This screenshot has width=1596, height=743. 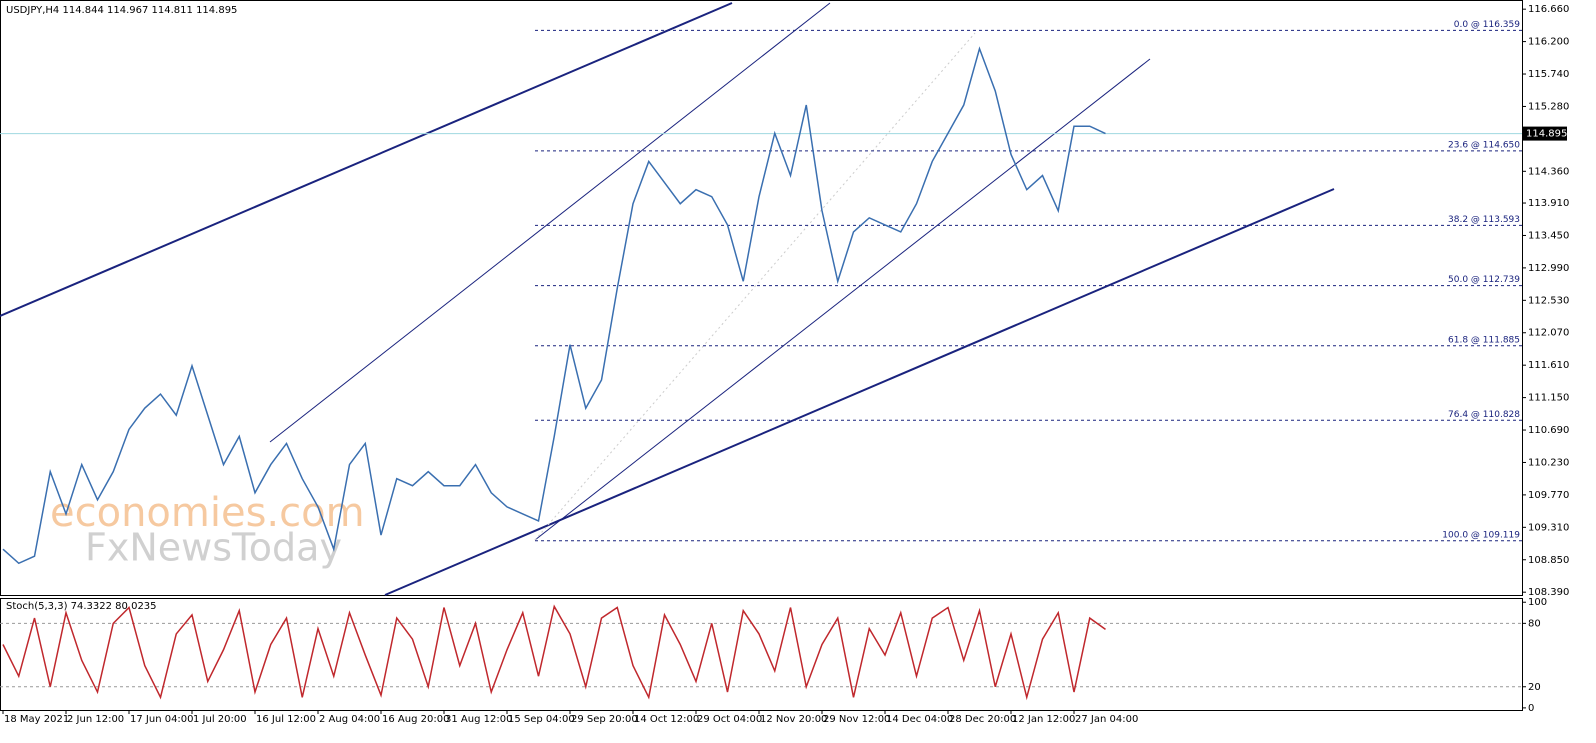 What do you see at coordinates (1548, 74) in the screenshot?
I see `y-tick-label: 115.740` at bounding box center [1548, 74].